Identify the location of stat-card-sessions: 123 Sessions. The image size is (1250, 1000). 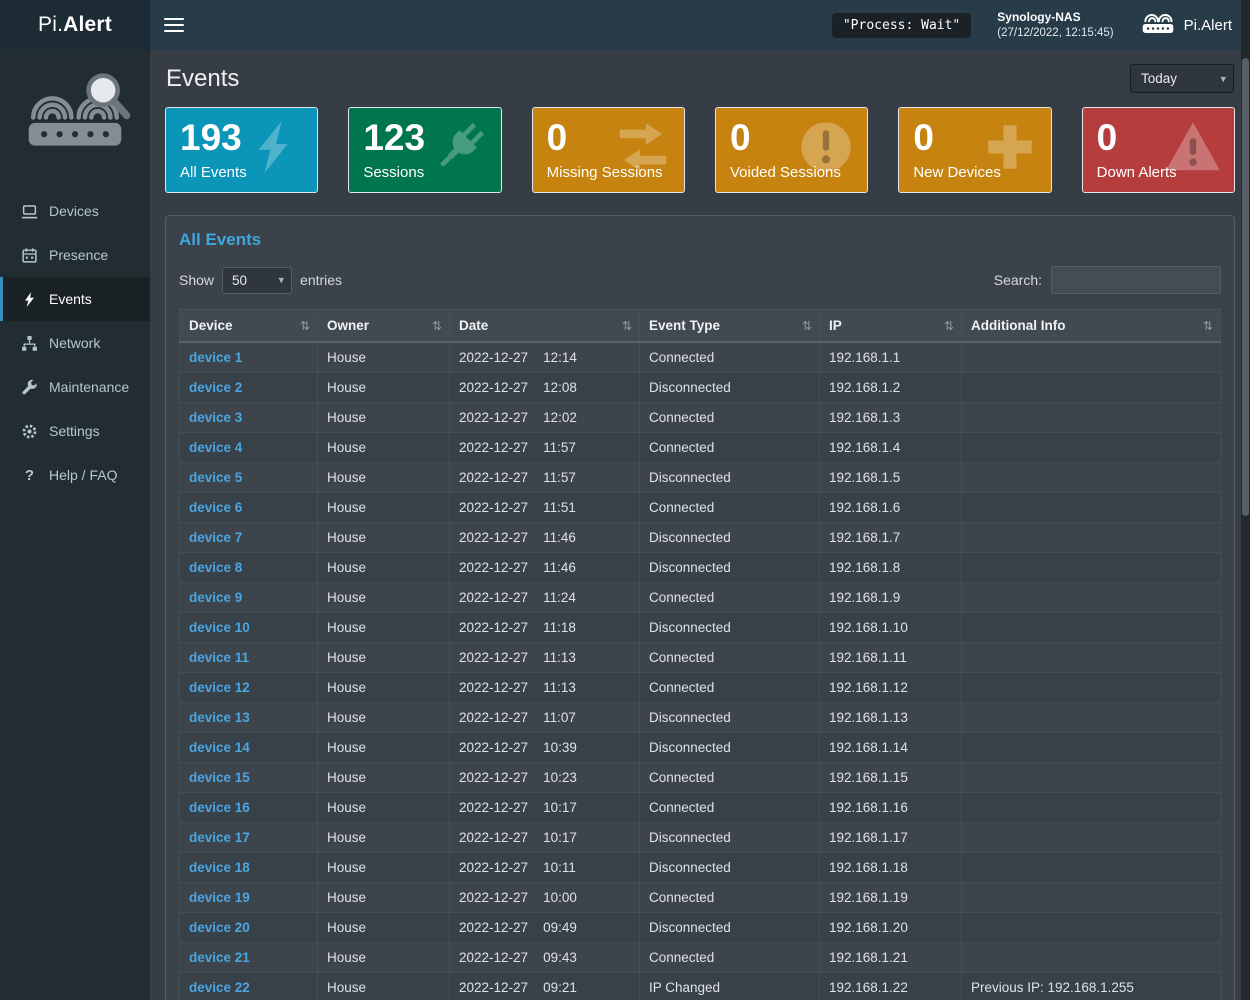
(425, 150).